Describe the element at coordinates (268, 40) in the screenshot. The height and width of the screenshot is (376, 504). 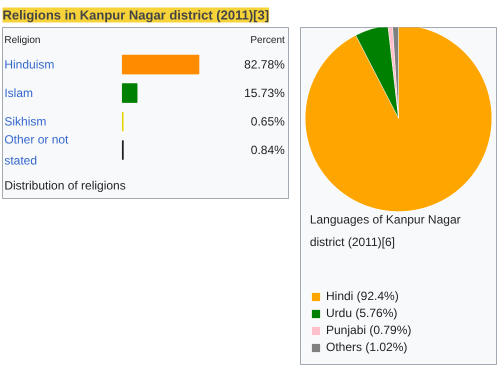
I see `text: Percent` at that location.